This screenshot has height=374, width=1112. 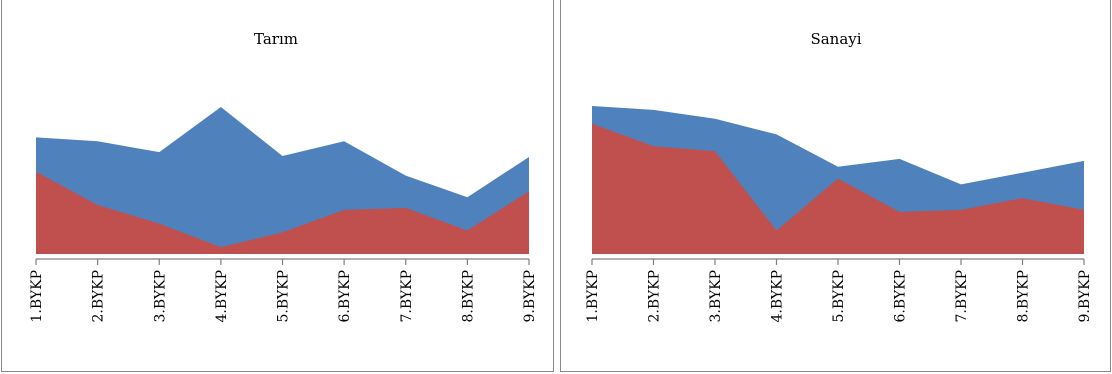 What do you see at coordinates (530, 296) in the screenshot?
I see `tarim-x-tick-label: 9.BYKP` at bounding box center [530, 296].